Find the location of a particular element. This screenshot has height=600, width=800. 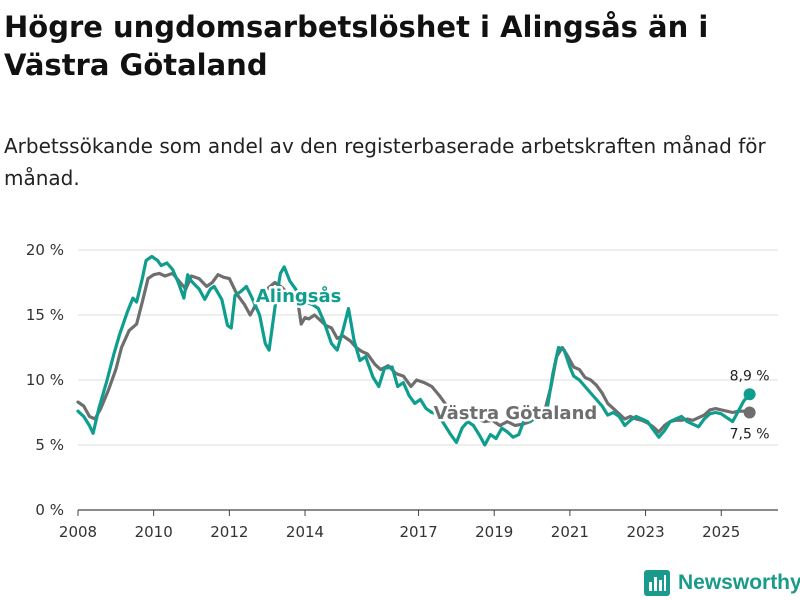

end-point-vastra-gotaland is located at coordinates (749, 412).